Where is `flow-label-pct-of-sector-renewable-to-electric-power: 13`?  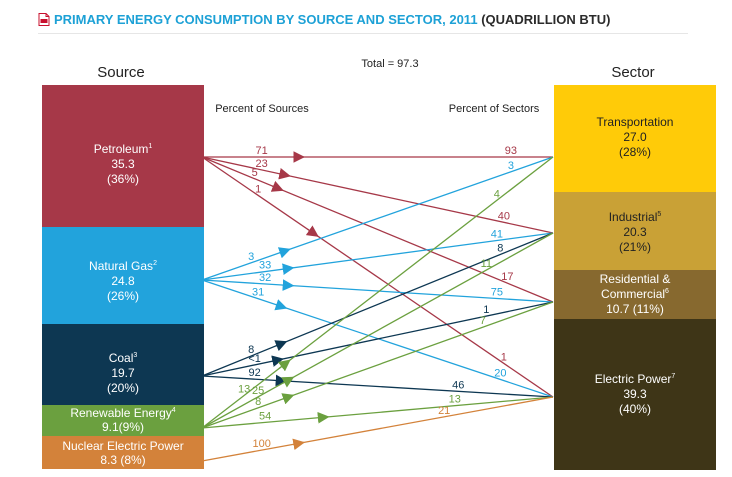 flow-label-pct-of-sector-renewable-to-electric-power: 13 is located at coordinates (455, 400).